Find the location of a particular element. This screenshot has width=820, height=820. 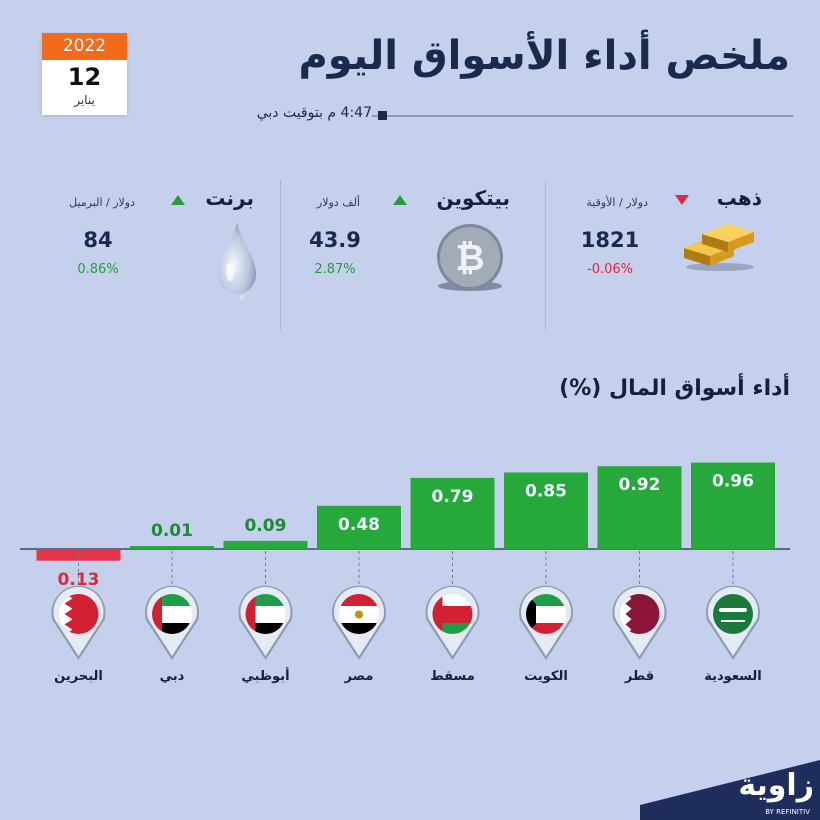

zawya-logo: زاوية is located at coordinates (776, 785).